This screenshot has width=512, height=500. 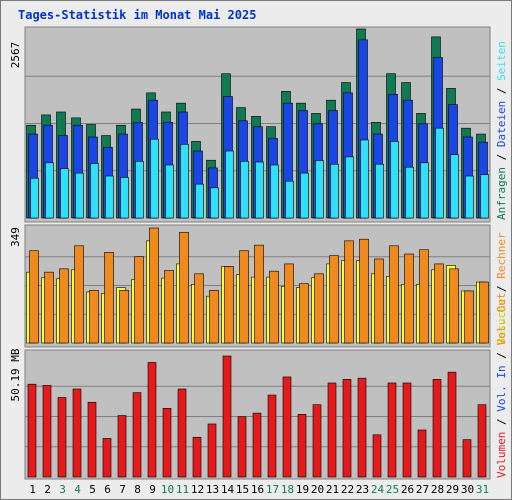 What do you see at coordinates (422, 489) in the screenshot?
I see `x-tick-label: 27` at bounding box center [422, 489].